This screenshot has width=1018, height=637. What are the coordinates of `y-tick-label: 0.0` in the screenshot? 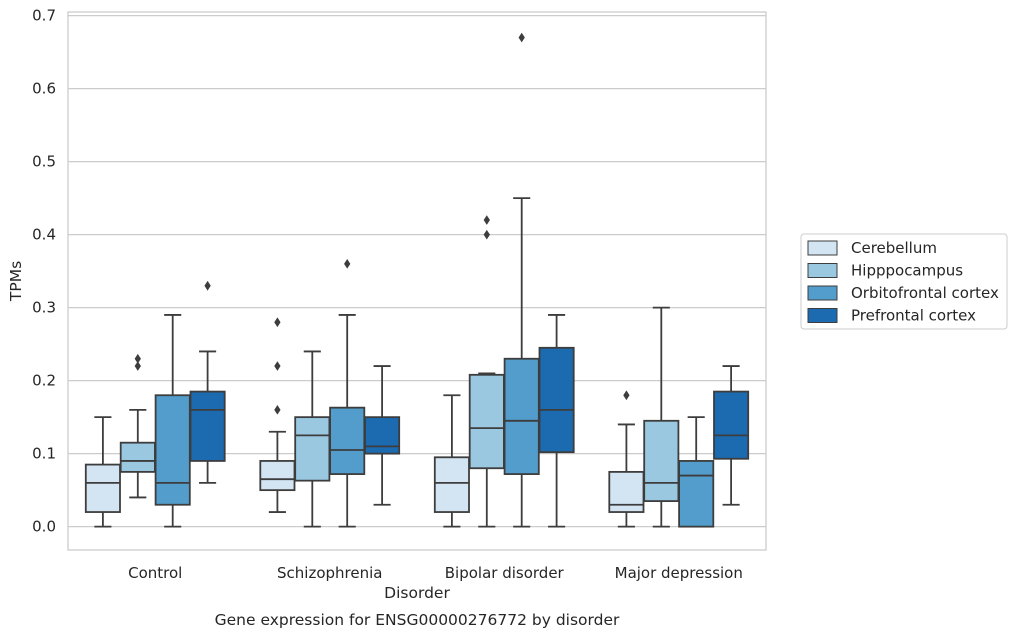 It's located at (44, 527).